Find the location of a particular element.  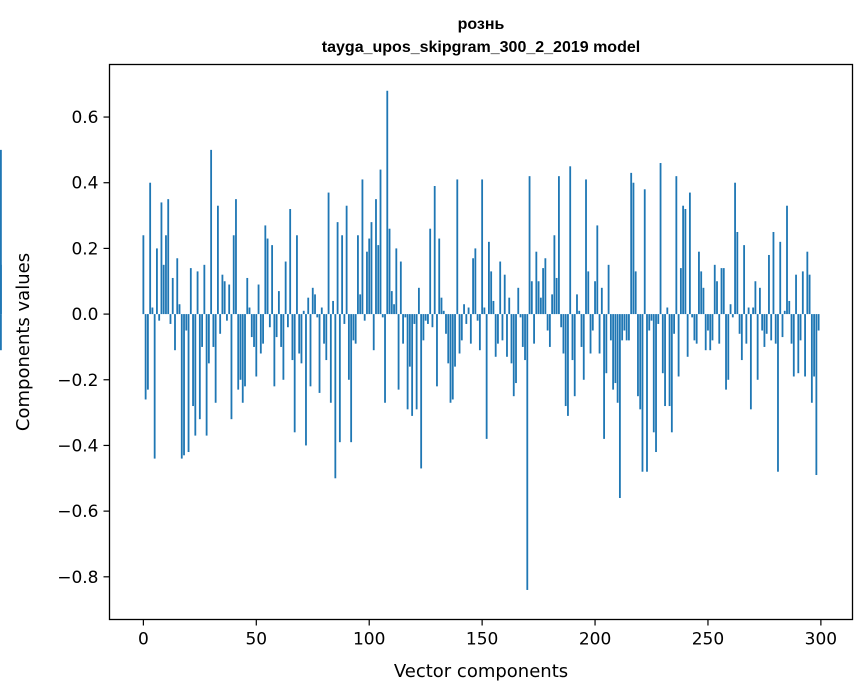

y-tick-label: −0.8 is located at coordinates (77, 578).